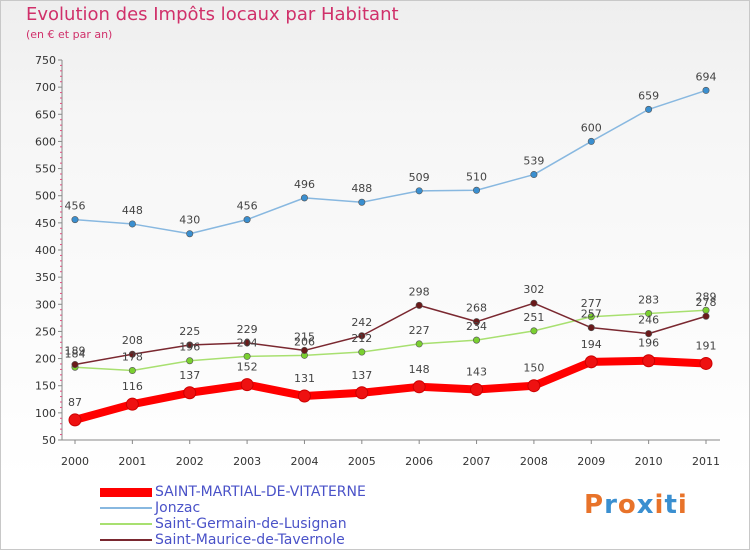 The image size is (750, 550). I want to click on data-label: 234, so click(476, 326).